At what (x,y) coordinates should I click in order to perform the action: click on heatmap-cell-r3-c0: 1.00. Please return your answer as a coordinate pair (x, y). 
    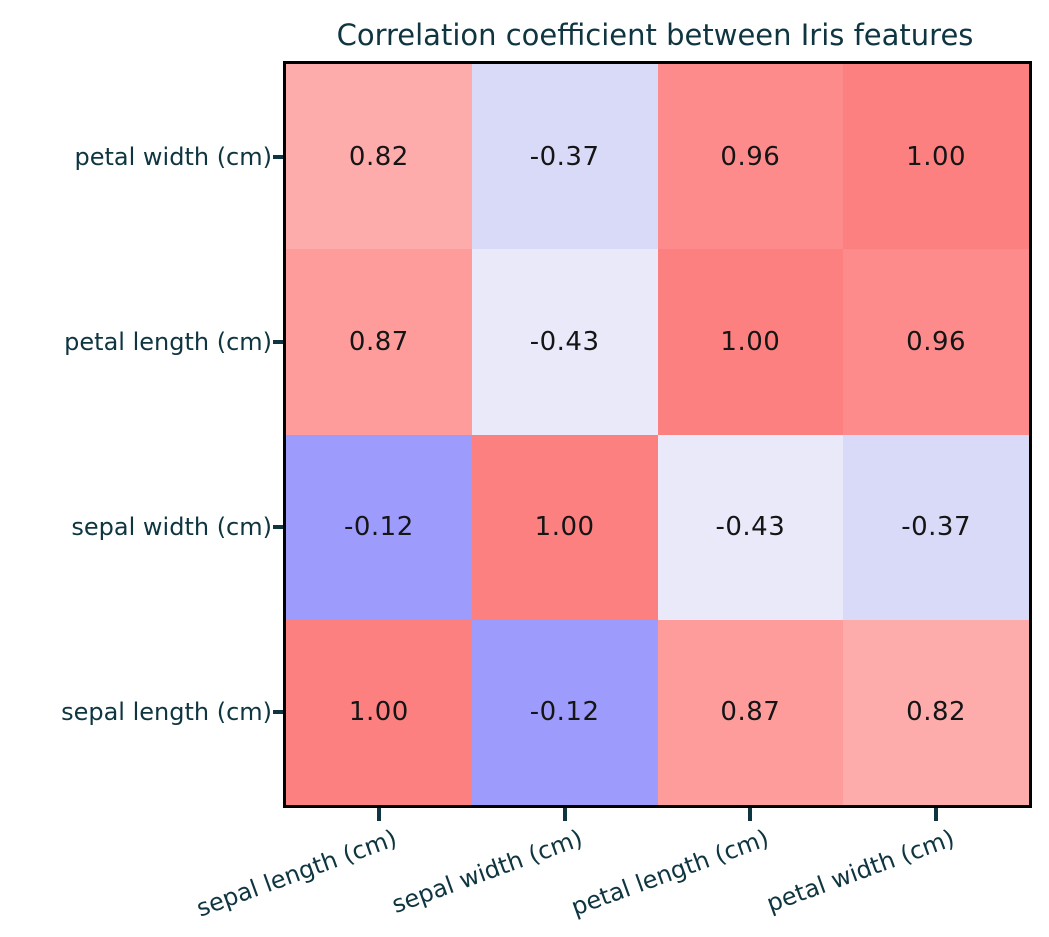
    Looking at the image, I should click on (379, 712).